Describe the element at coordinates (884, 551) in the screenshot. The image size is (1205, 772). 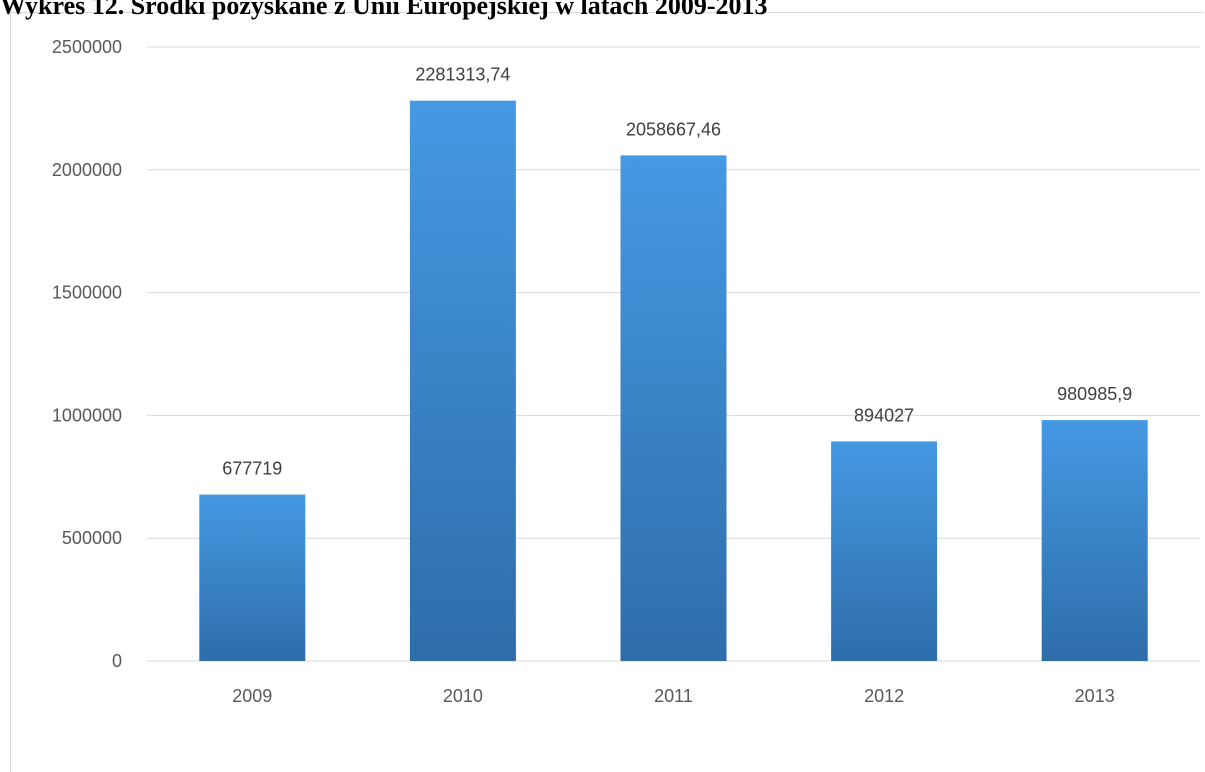
I see `bar-2012` at that location.